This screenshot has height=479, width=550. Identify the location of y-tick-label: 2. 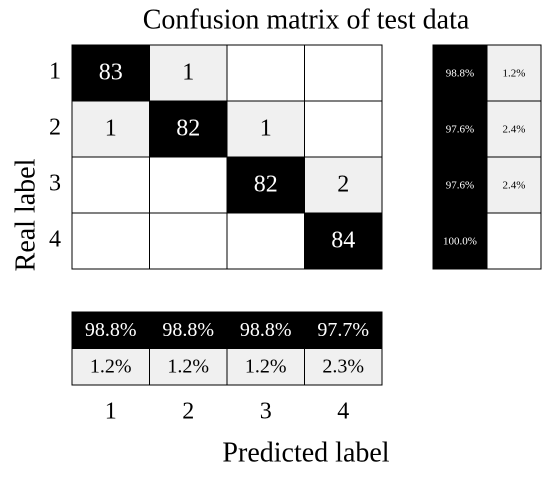
(55, 128).